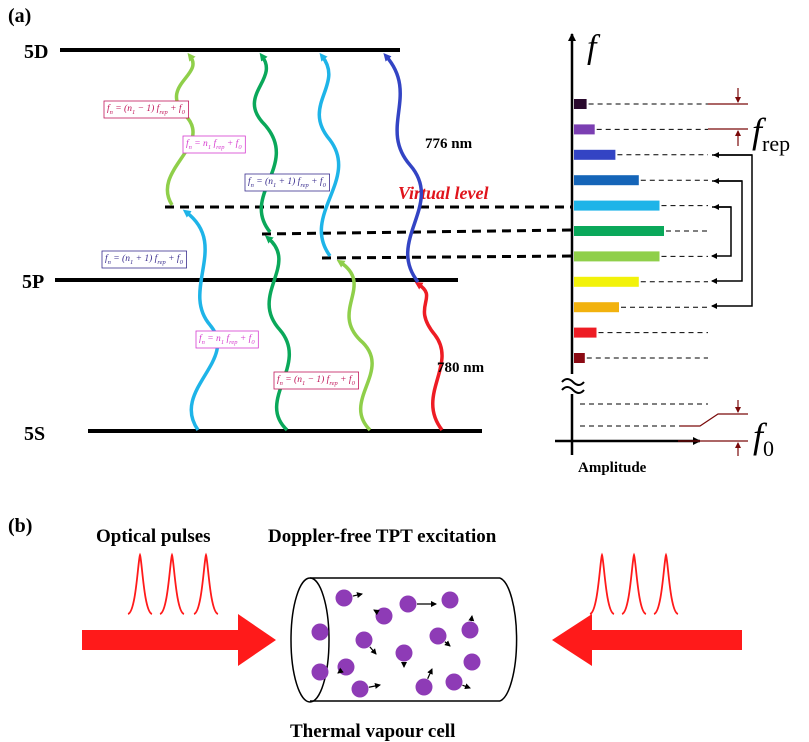 This screenshot has height=742, width=809. I want to click on pulses-left, so click(173, 583).